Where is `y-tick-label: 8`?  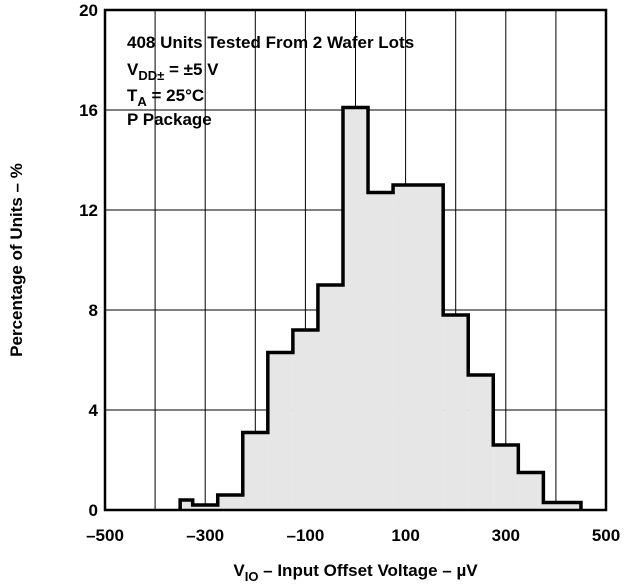 y-tick-label: 8 is located at coordinates (93, 310).